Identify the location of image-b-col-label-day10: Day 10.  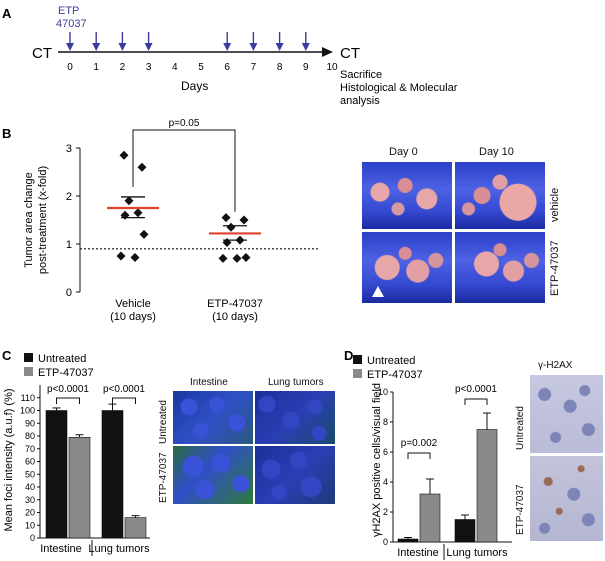
(496, 152).